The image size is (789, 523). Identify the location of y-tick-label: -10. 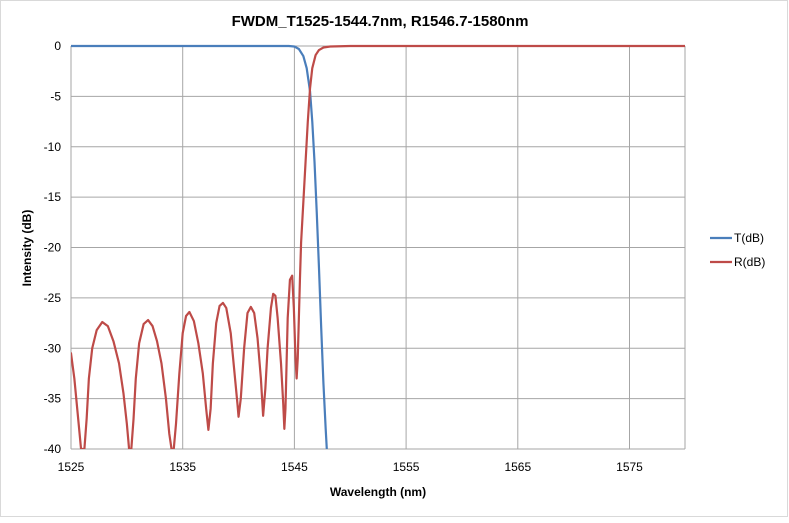
(53, 147).